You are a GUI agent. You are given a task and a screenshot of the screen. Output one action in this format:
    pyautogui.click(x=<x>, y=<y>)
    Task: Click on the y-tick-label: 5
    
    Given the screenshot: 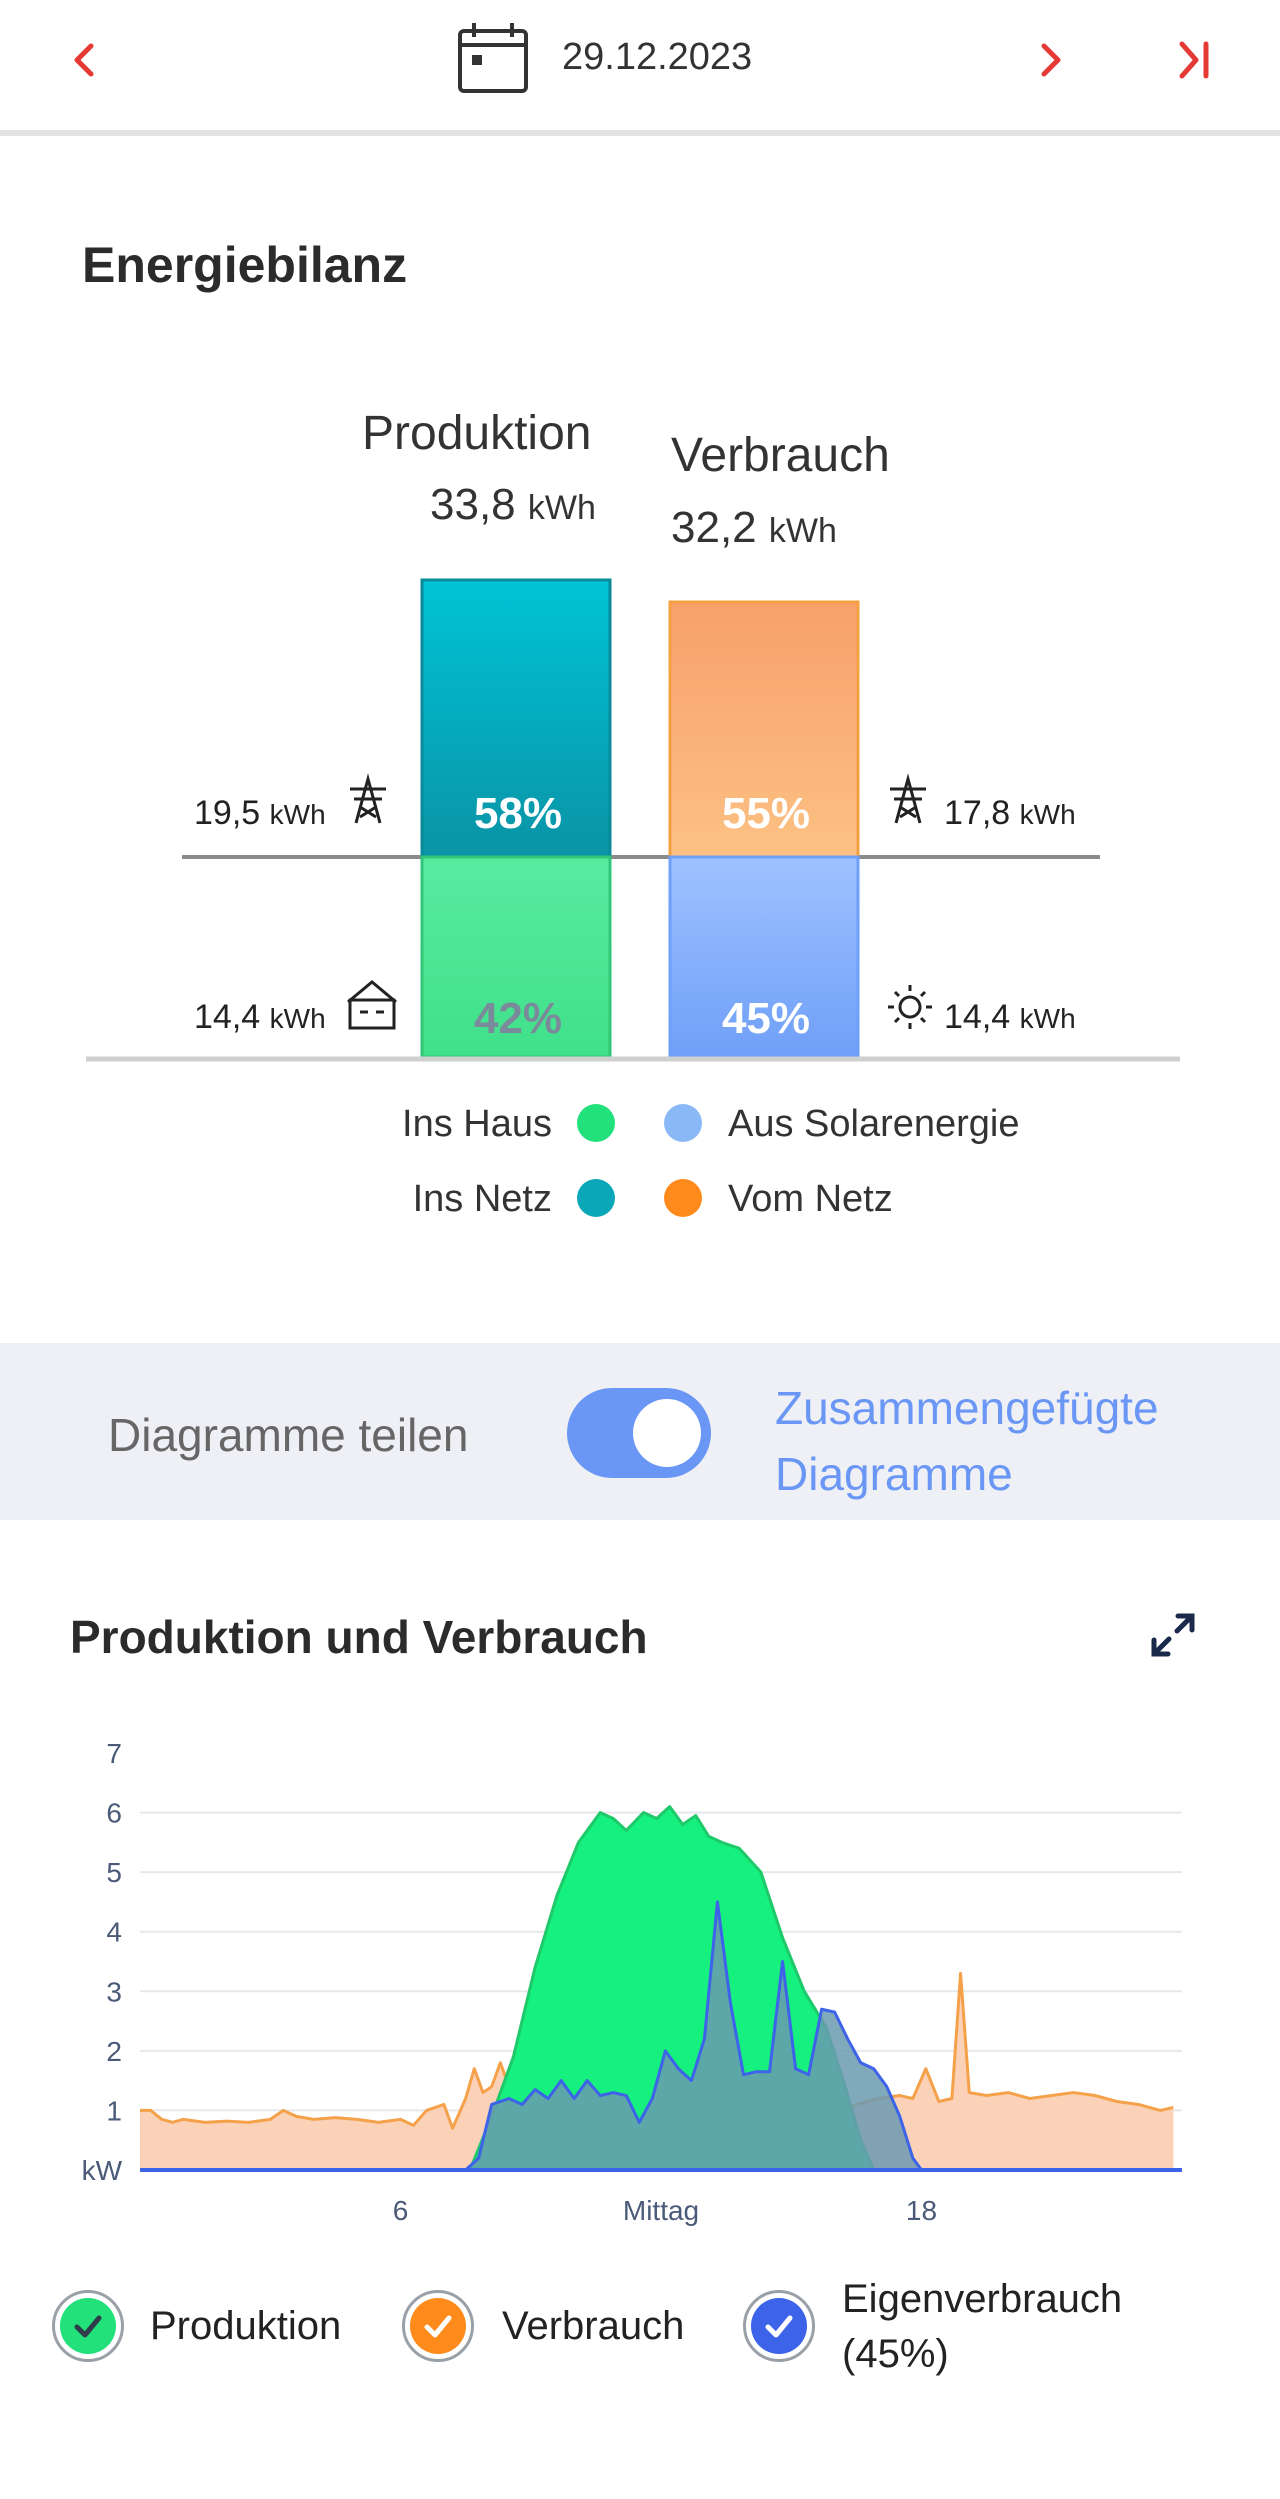 What is the action you would take?
    pyautogui.click(x=114, y=1872)
    